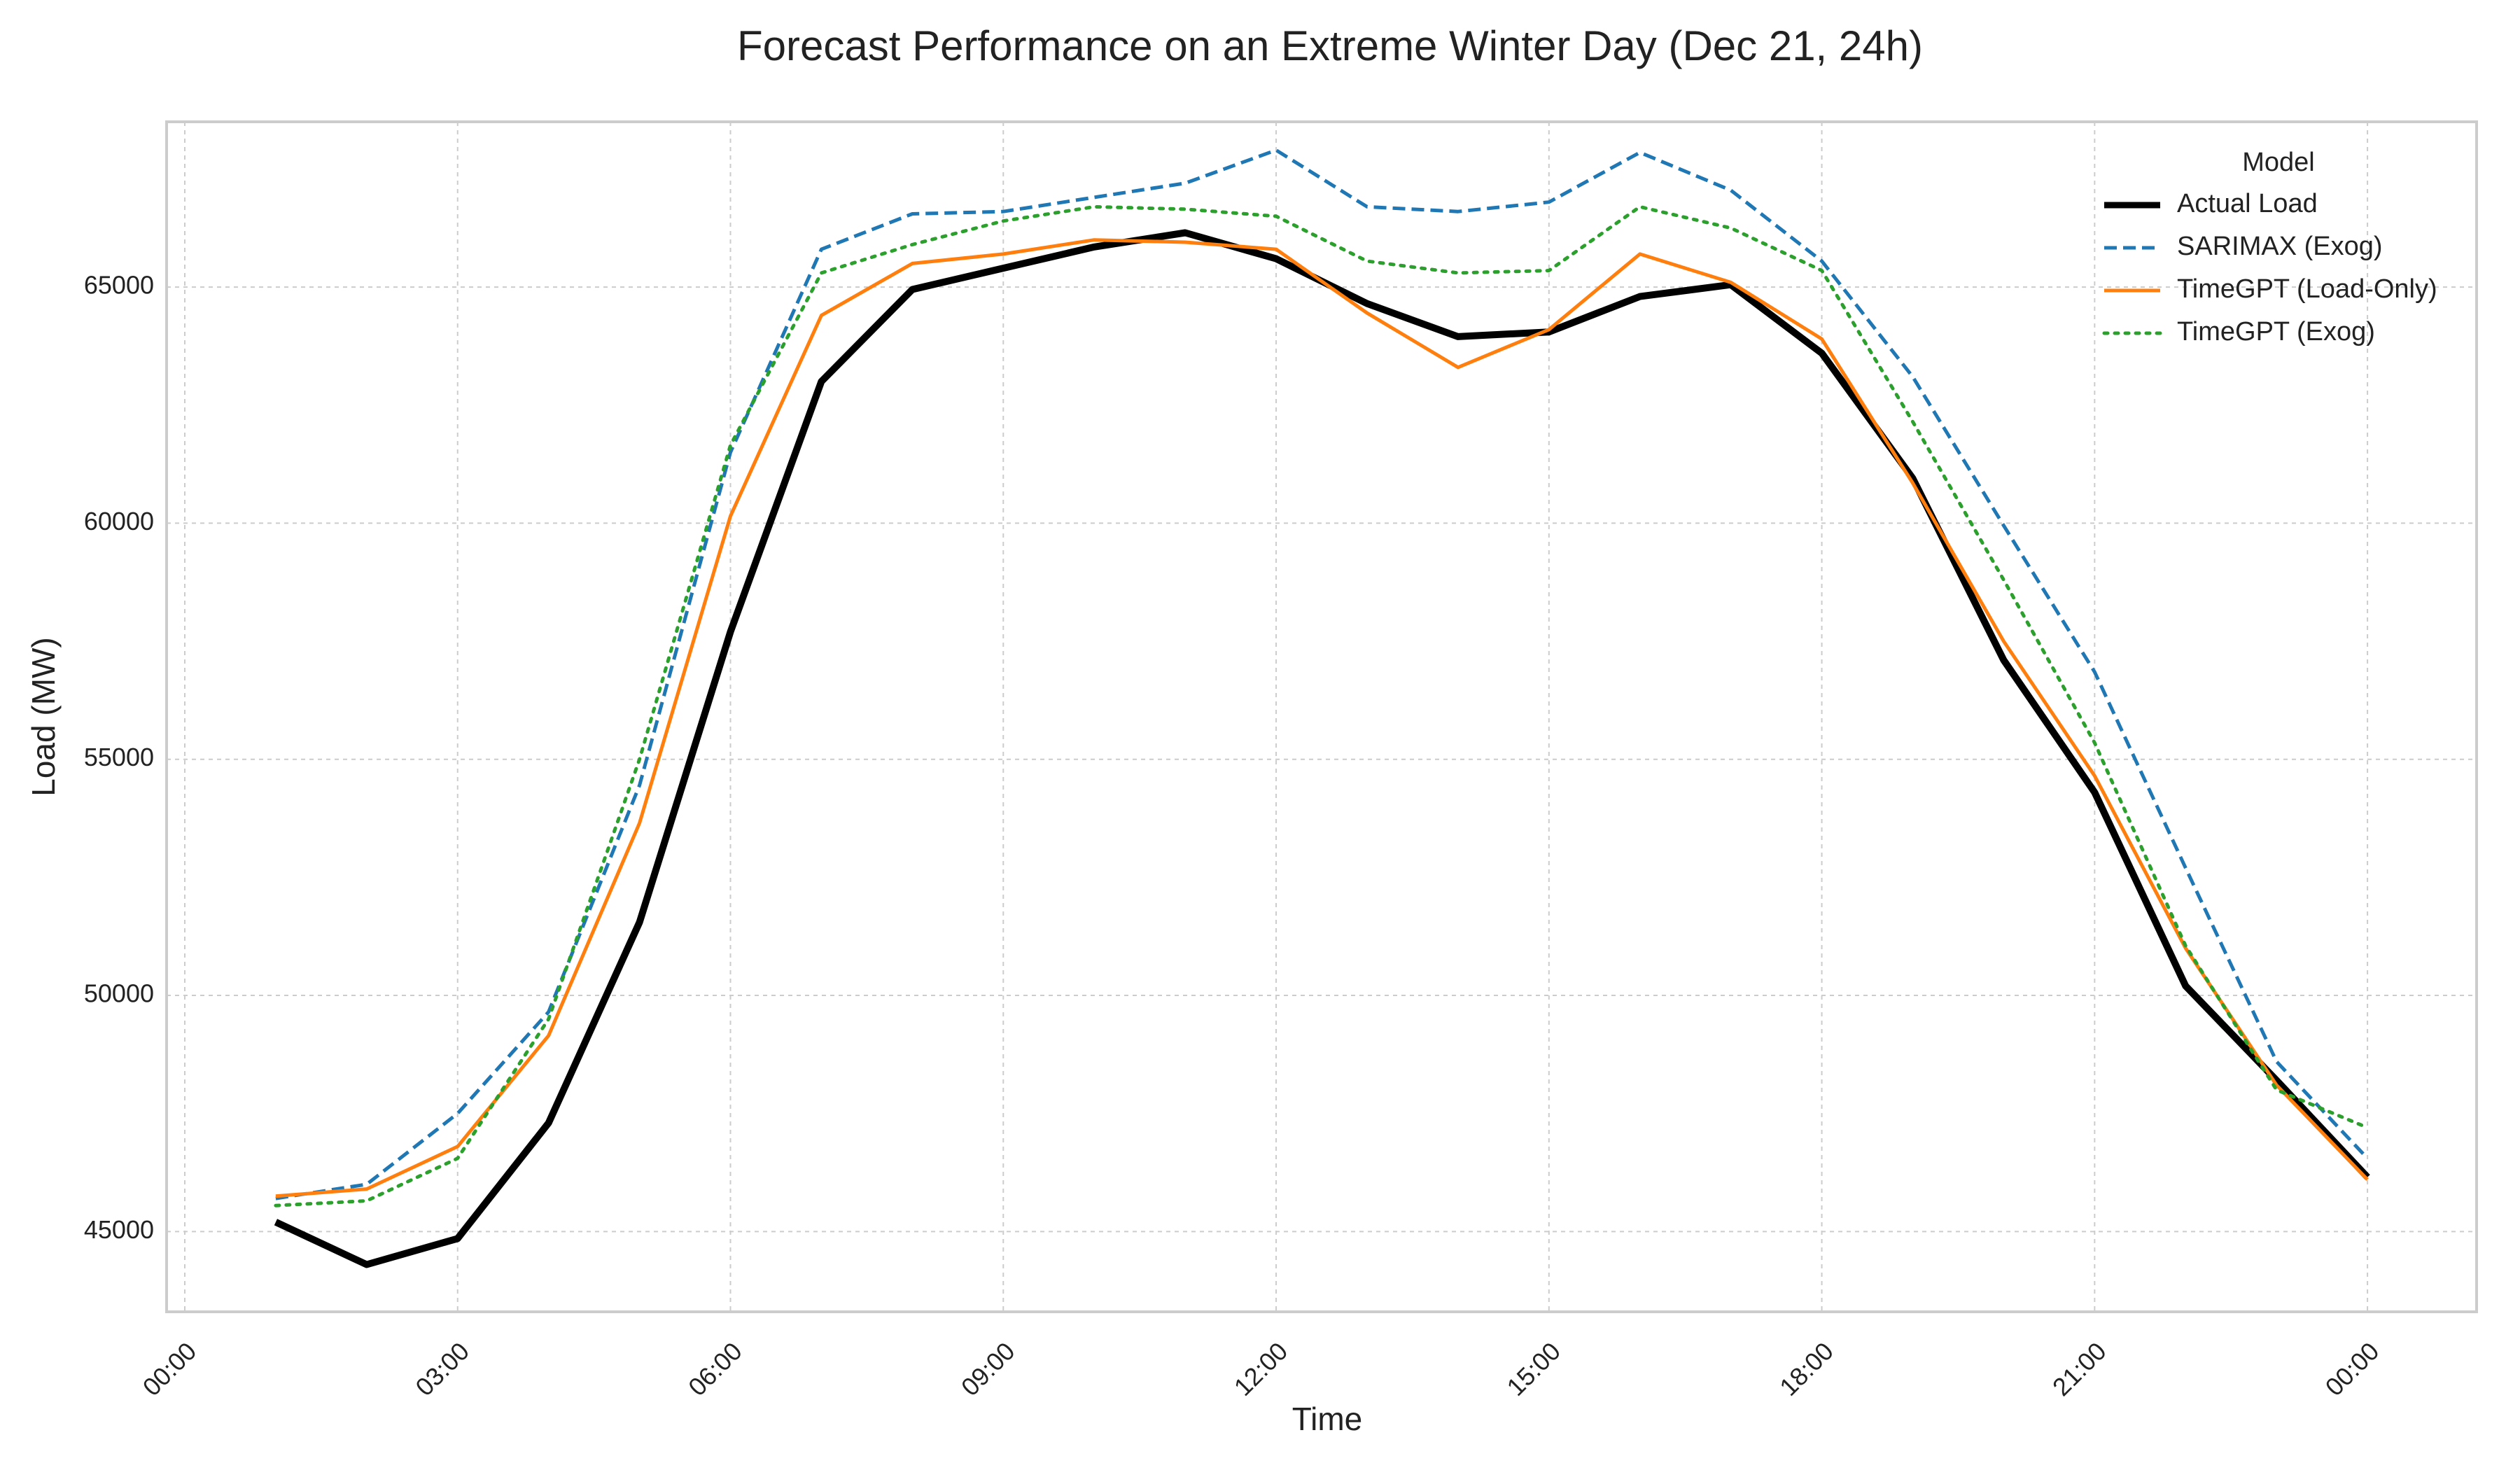  Describe the element at coordinates (119, 1229) in the screenshot. I see `y-tick-label: 45000` at that location.